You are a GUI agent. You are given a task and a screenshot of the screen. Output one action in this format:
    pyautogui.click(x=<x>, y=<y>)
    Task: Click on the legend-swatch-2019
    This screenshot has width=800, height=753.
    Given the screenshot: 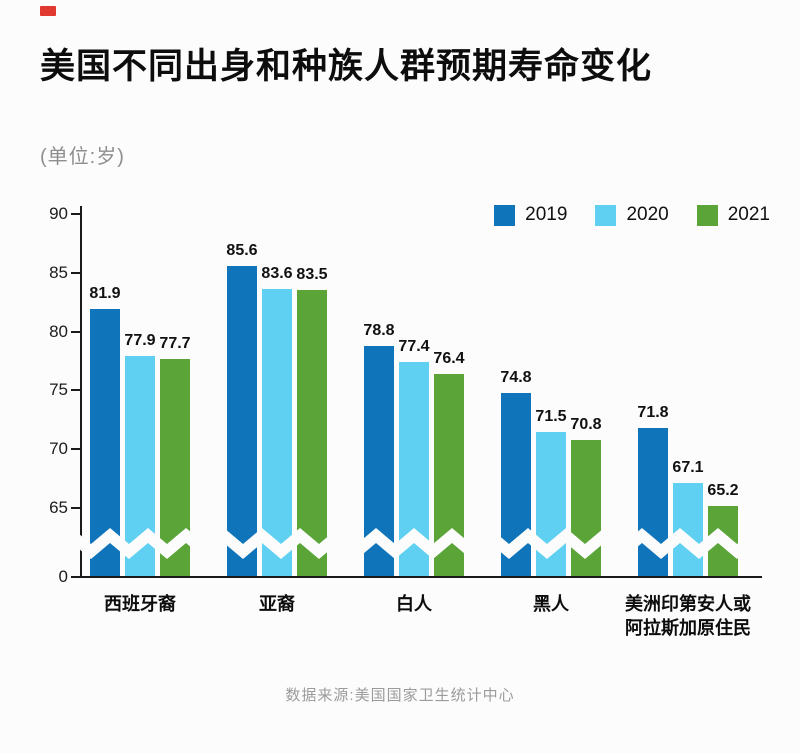 What is the action you would take?
    pyautogui.click(x=505, y=215)
    